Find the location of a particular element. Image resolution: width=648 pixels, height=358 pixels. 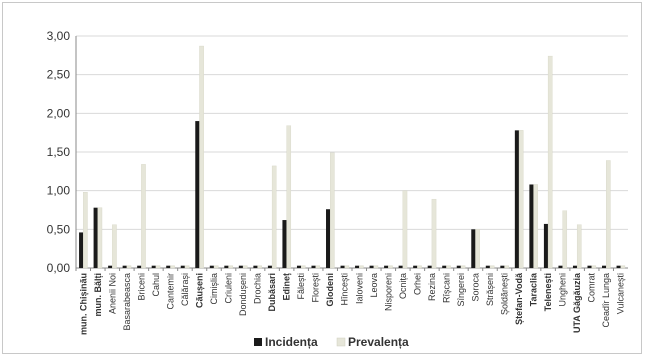

x-tick-label: Taraclia is located at coordinates (534, 289).